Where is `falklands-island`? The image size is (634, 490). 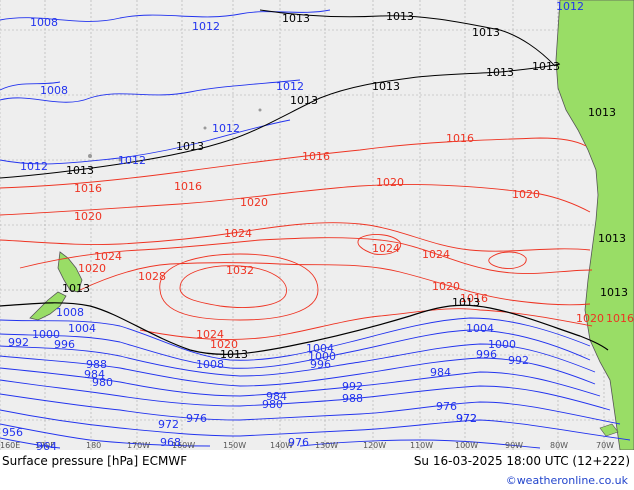
falklands-island is located at coordinates (609, 430).